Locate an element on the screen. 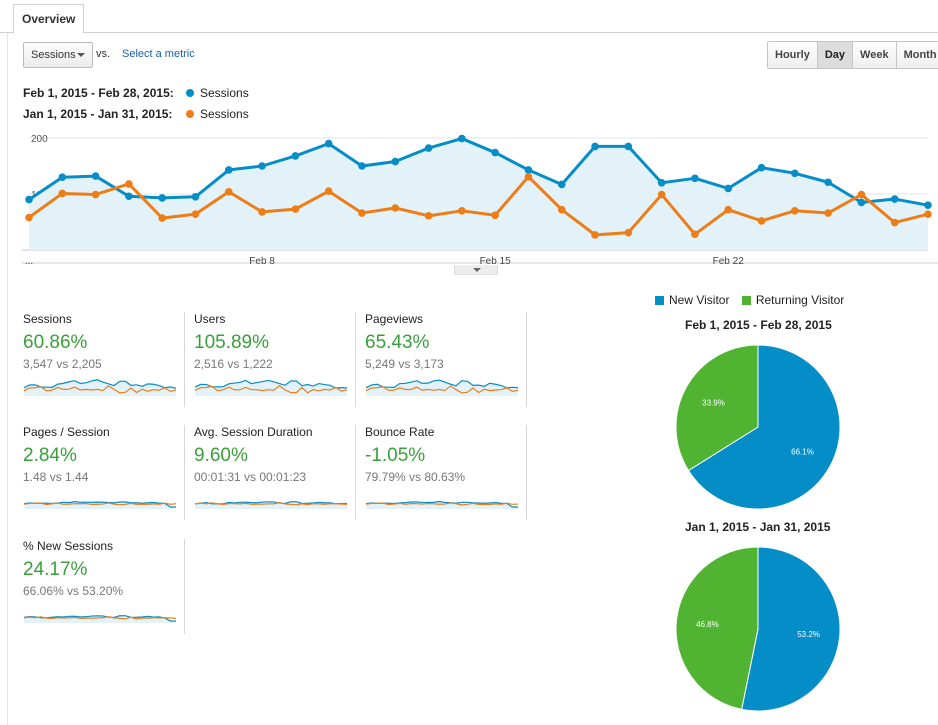 The width and height of the screenshot is (938, 725). x-tick-label: Feb 8 is located at coordinates (262, 261).